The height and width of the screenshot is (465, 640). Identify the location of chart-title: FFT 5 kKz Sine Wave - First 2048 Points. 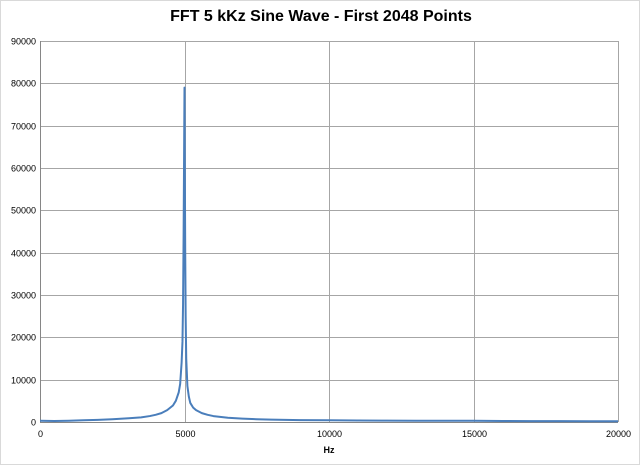
(321, 16).